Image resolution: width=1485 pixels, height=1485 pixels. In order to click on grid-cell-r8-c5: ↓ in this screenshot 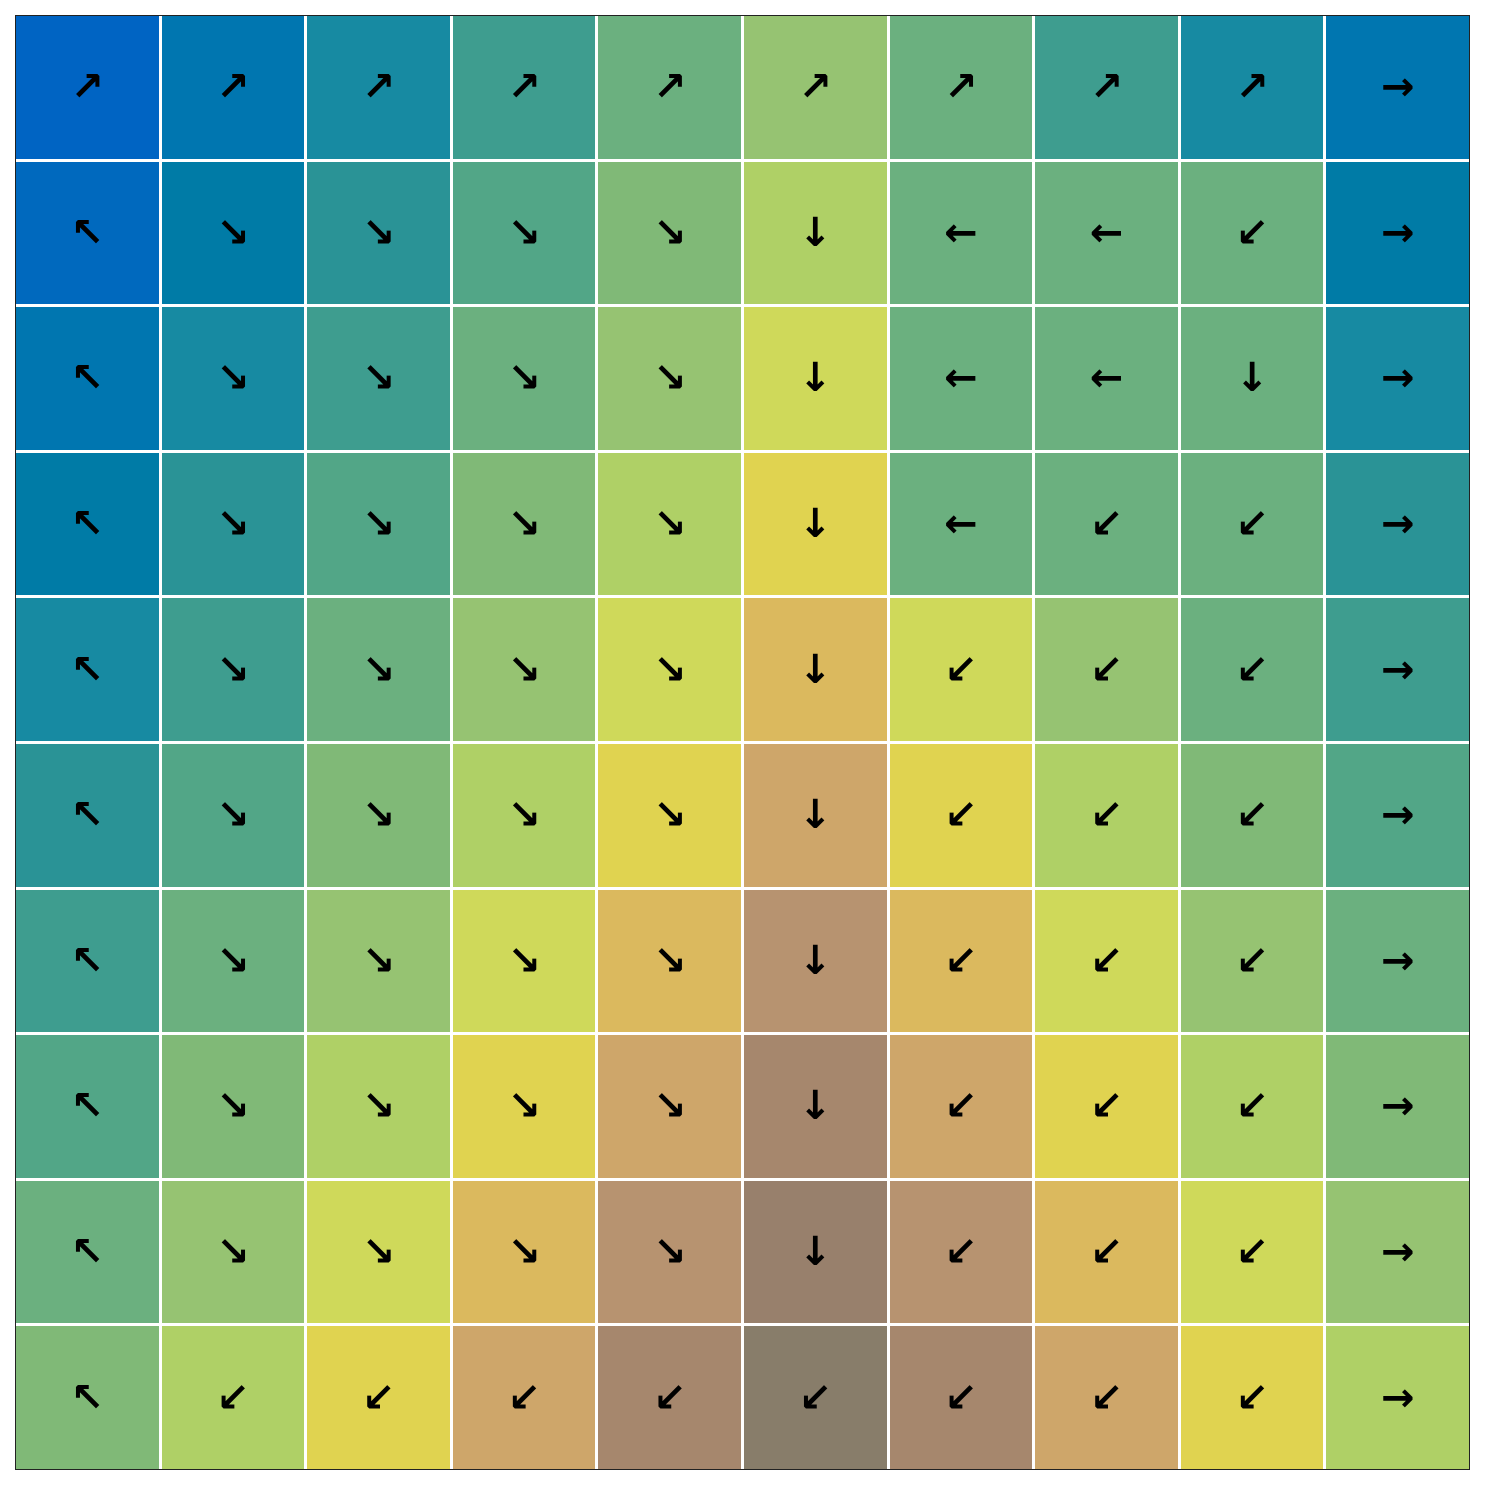, I will do `click(815, 1252)`.